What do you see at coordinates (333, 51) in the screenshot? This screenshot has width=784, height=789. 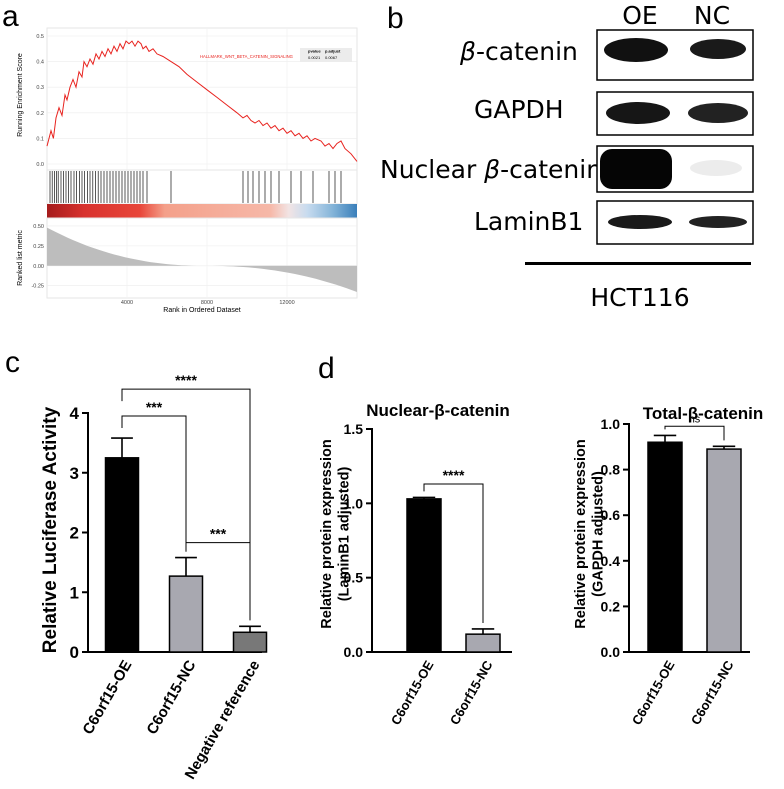 I see `stats-header-padjust: p.adjust` at bounding box center [333, 51].